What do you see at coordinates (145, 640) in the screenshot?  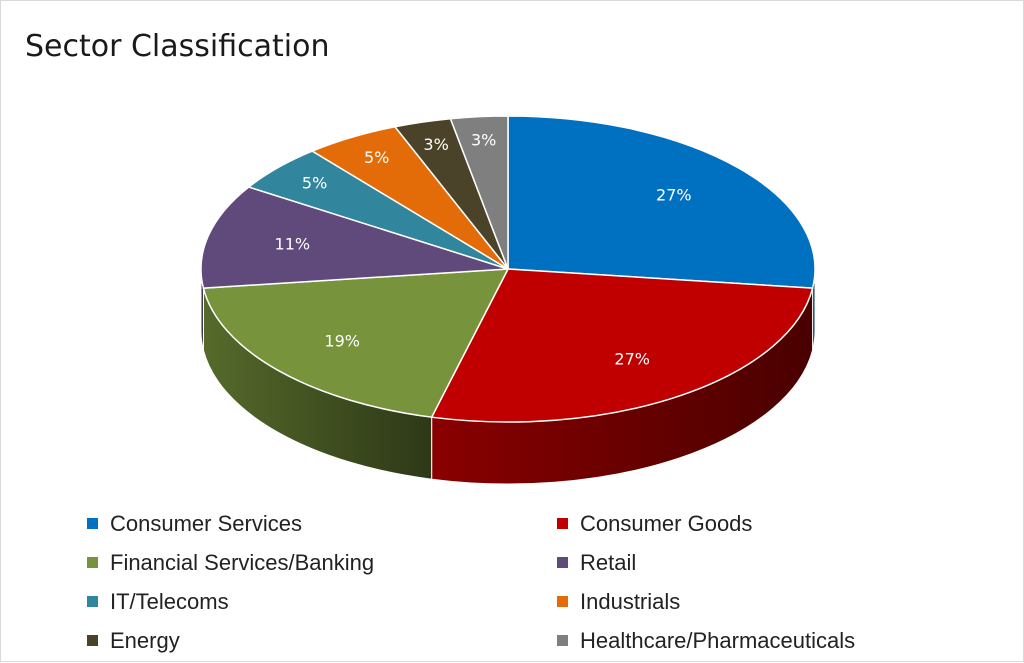 I see `legend-label: Energy` at bounding box center [145, 640].